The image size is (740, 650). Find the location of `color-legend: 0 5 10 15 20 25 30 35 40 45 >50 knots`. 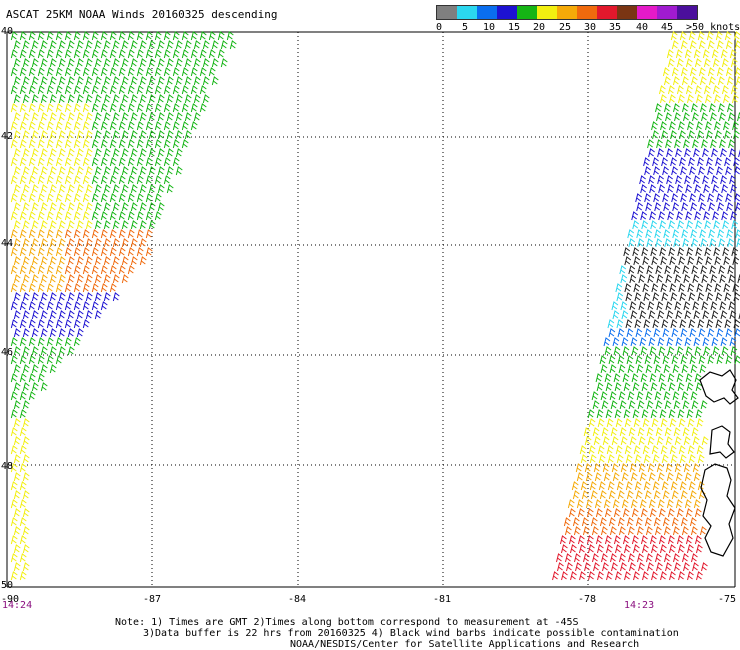

color-legend: 0 5 10 15 20 25 30 35 40 45 >50 knots is located at coordinates (588, 20).